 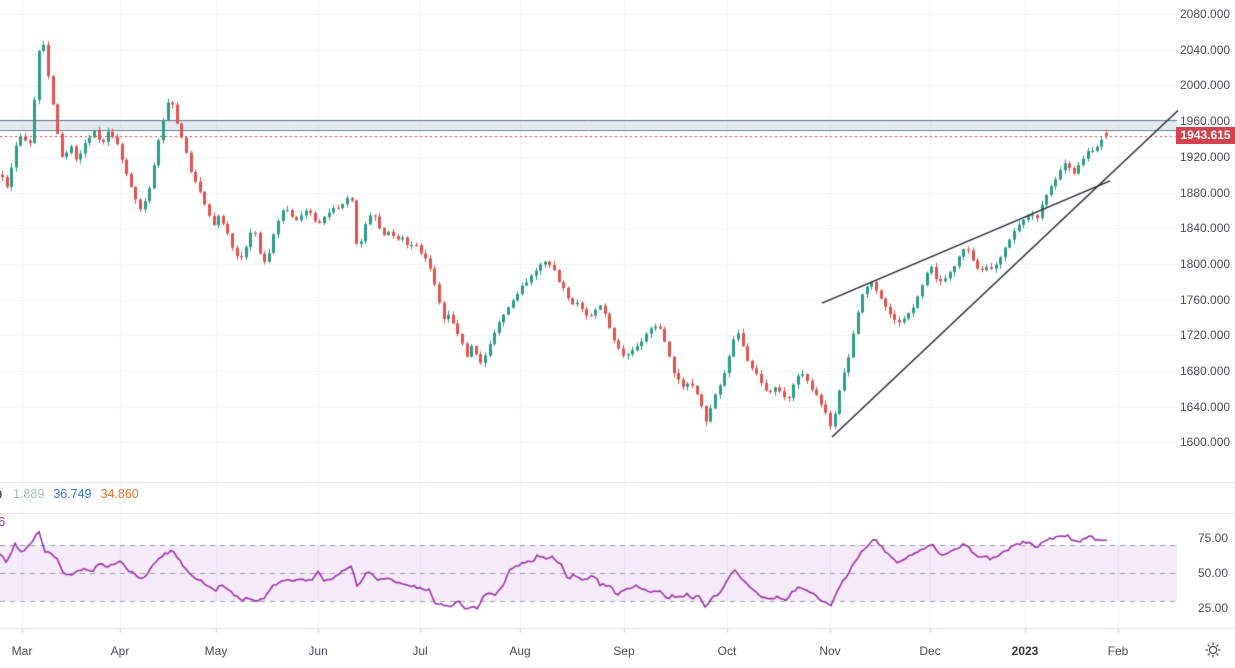 I want to click on price-axis-label: 2000.000, so click(x=1205, y=85).